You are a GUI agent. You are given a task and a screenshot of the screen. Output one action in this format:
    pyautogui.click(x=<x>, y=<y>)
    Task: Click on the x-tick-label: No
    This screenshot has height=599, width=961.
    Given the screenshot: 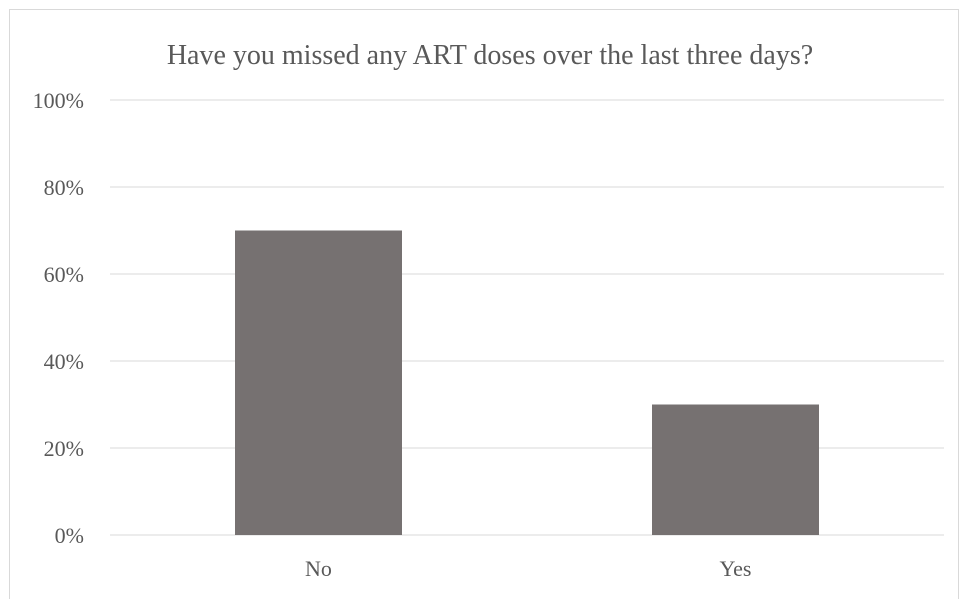 What is the action you would take?
    pyautogui.click(x=318, y=568)
    